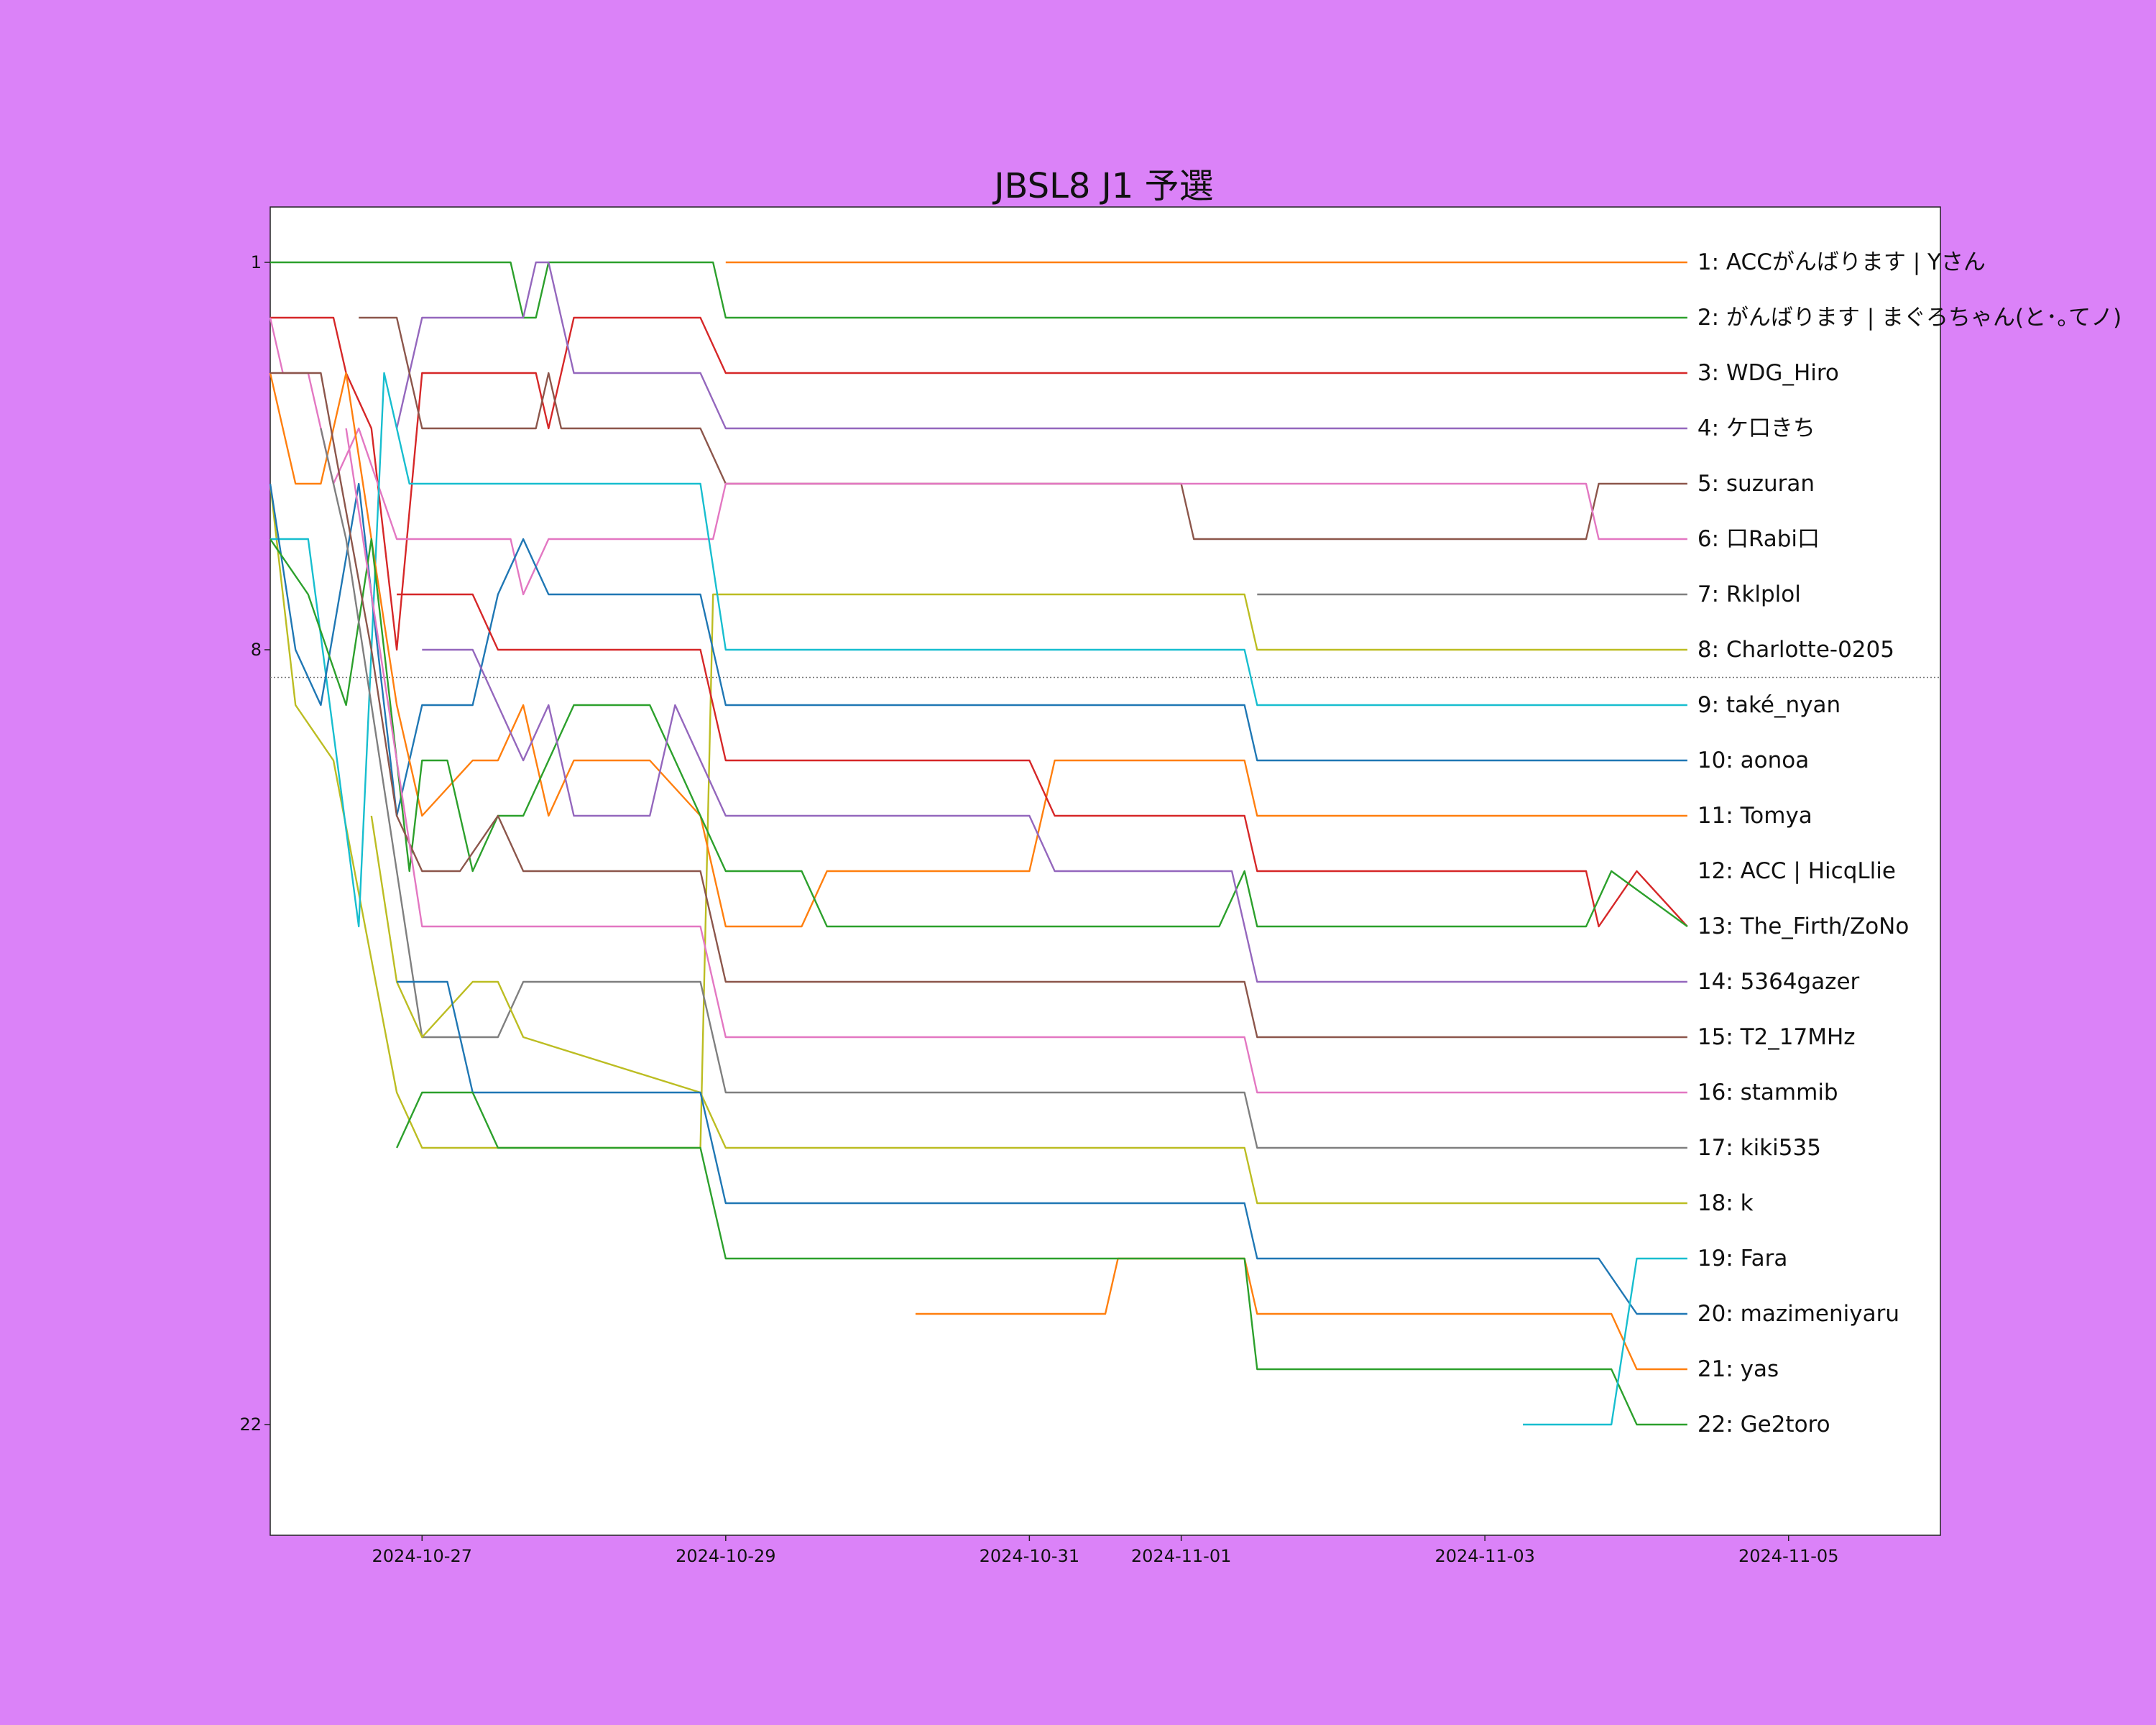  I want to click on rank-label-10: 10: aonoa, so click(1753, 760).